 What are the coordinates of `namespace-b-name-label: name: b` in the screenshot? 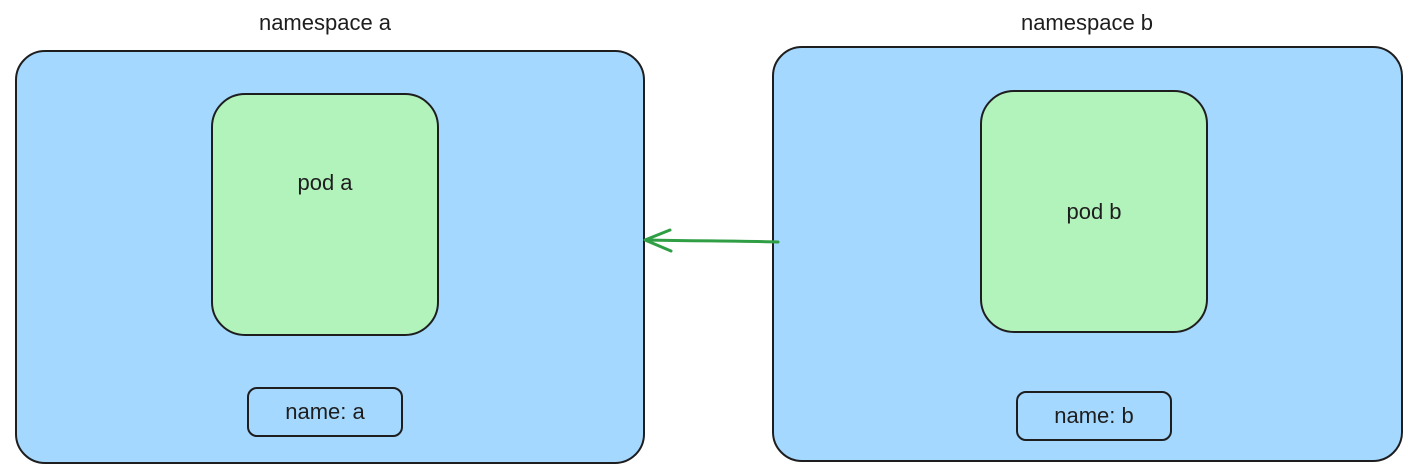 It's located at (1094, 416).